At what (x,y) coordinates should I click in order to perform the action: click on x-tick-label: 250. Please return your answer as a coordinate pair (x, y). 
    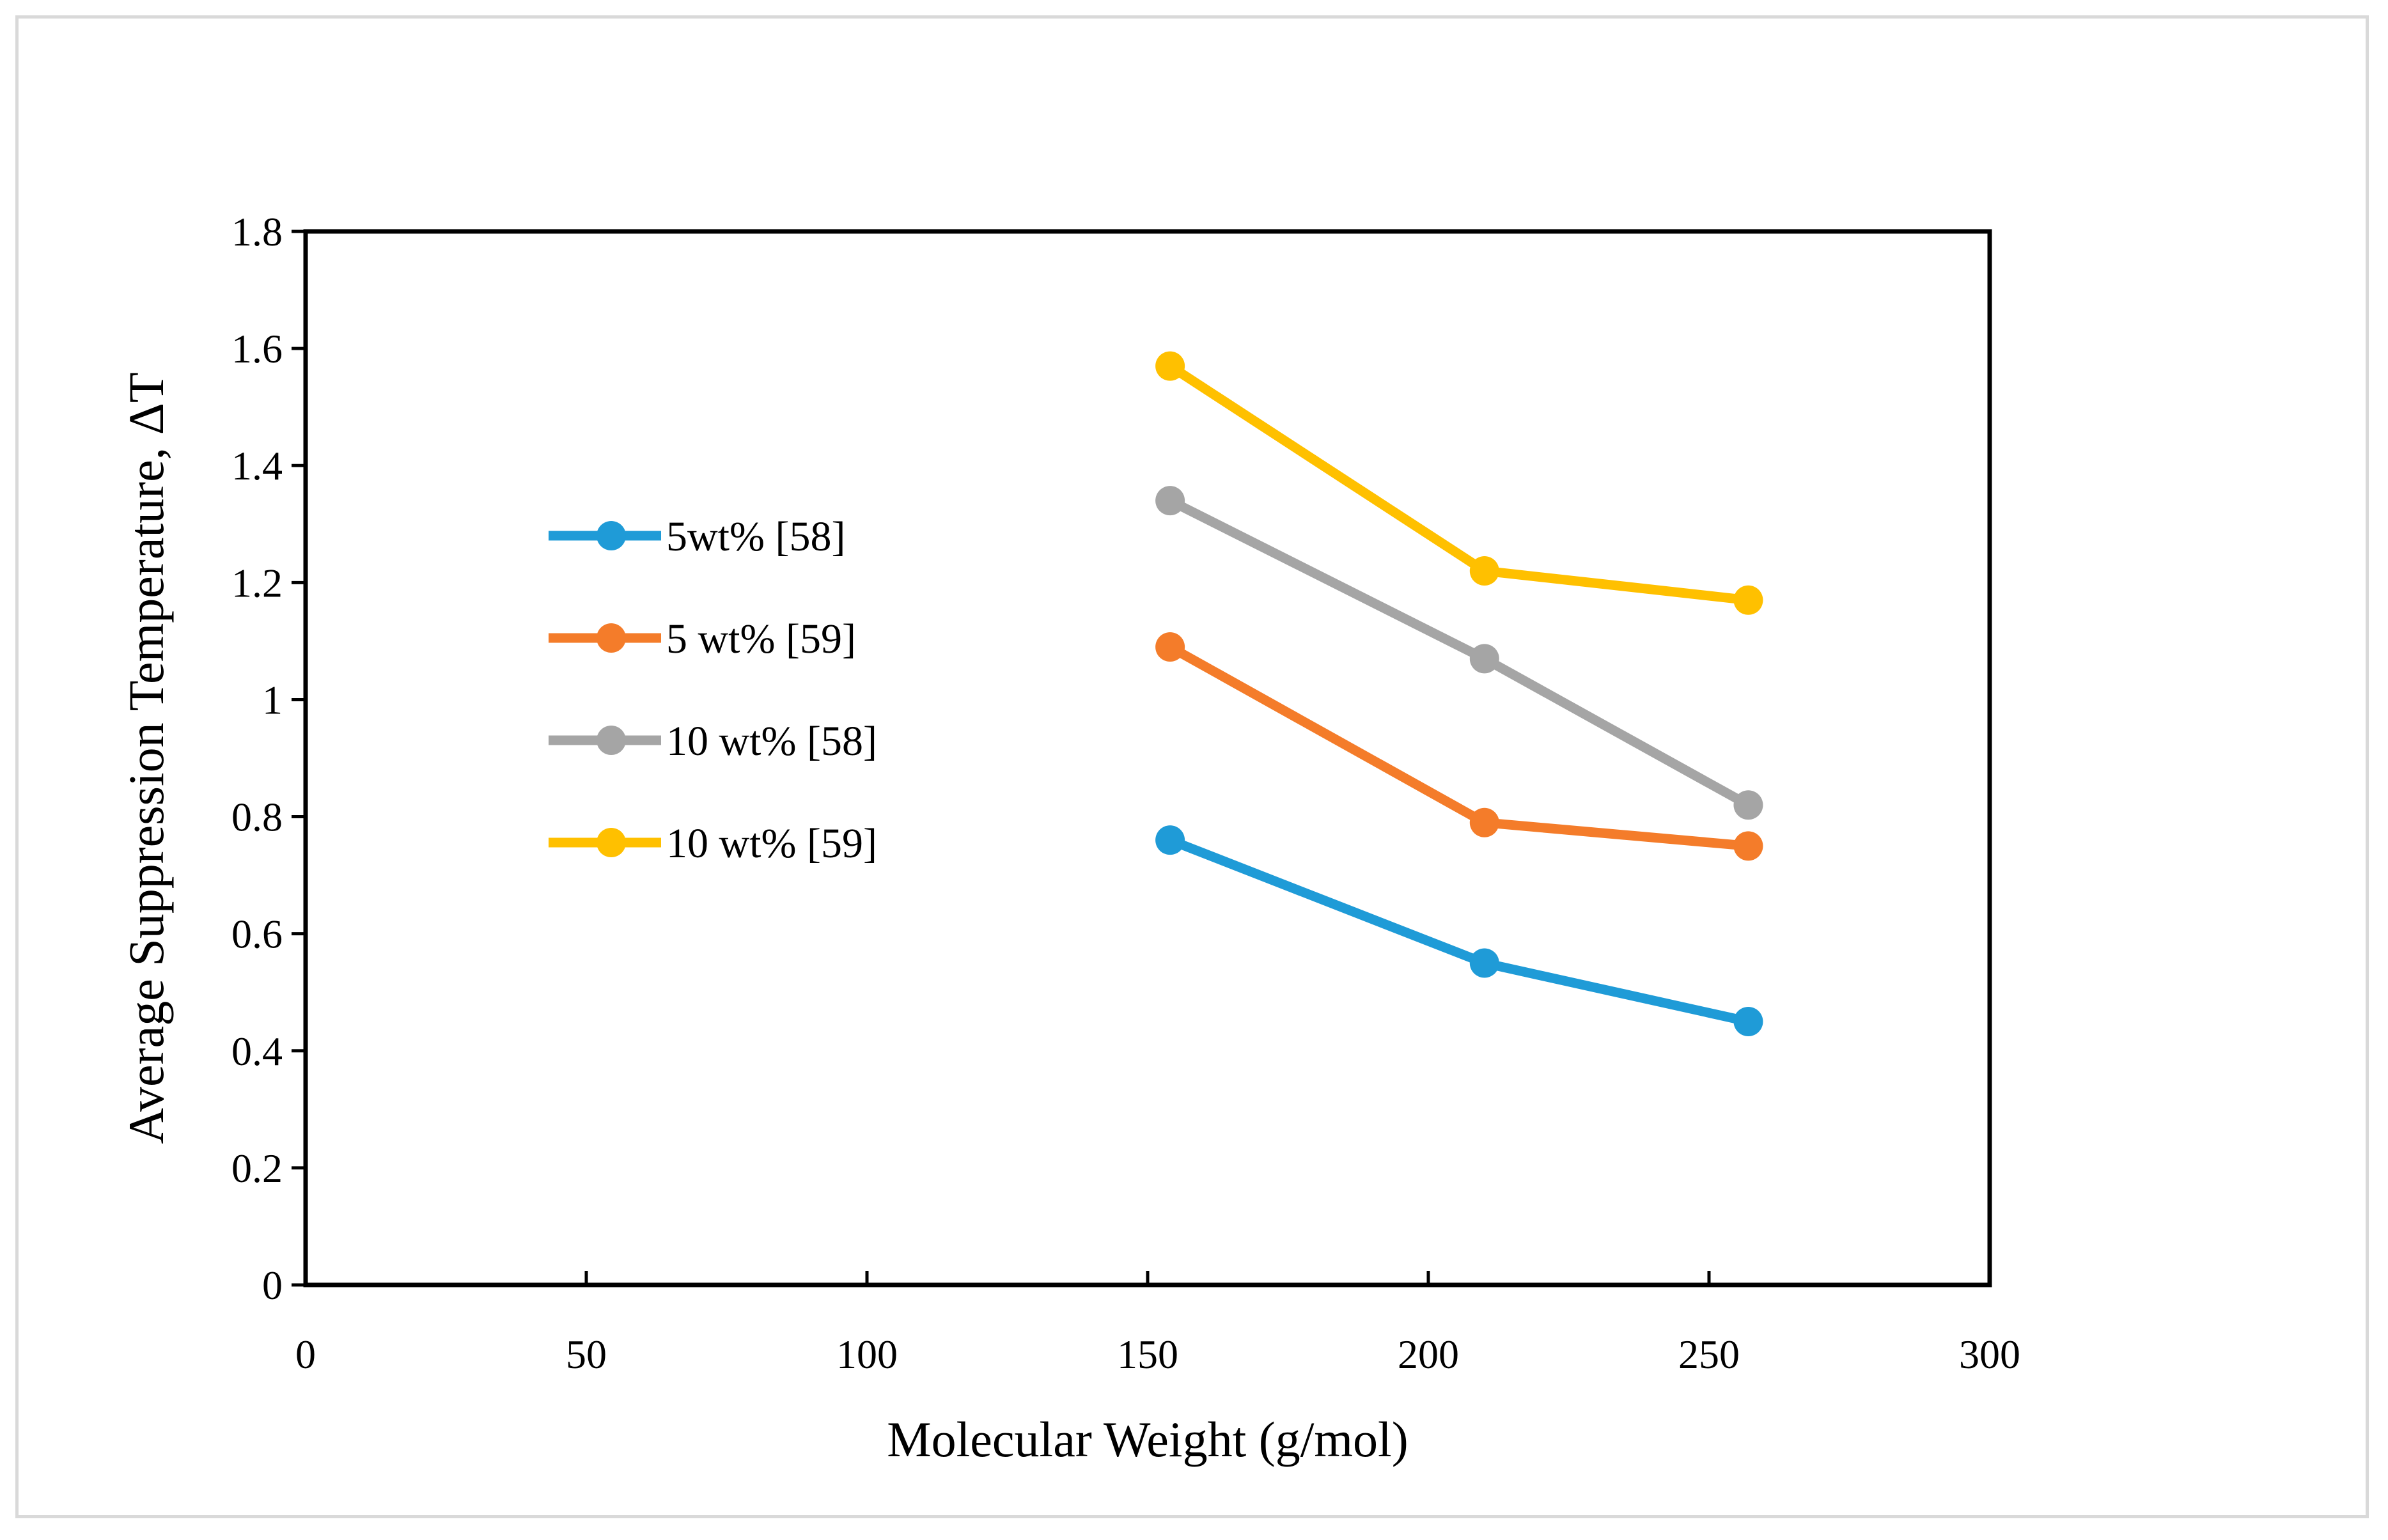
    Looking at the image, I should click on (1709, 1354).